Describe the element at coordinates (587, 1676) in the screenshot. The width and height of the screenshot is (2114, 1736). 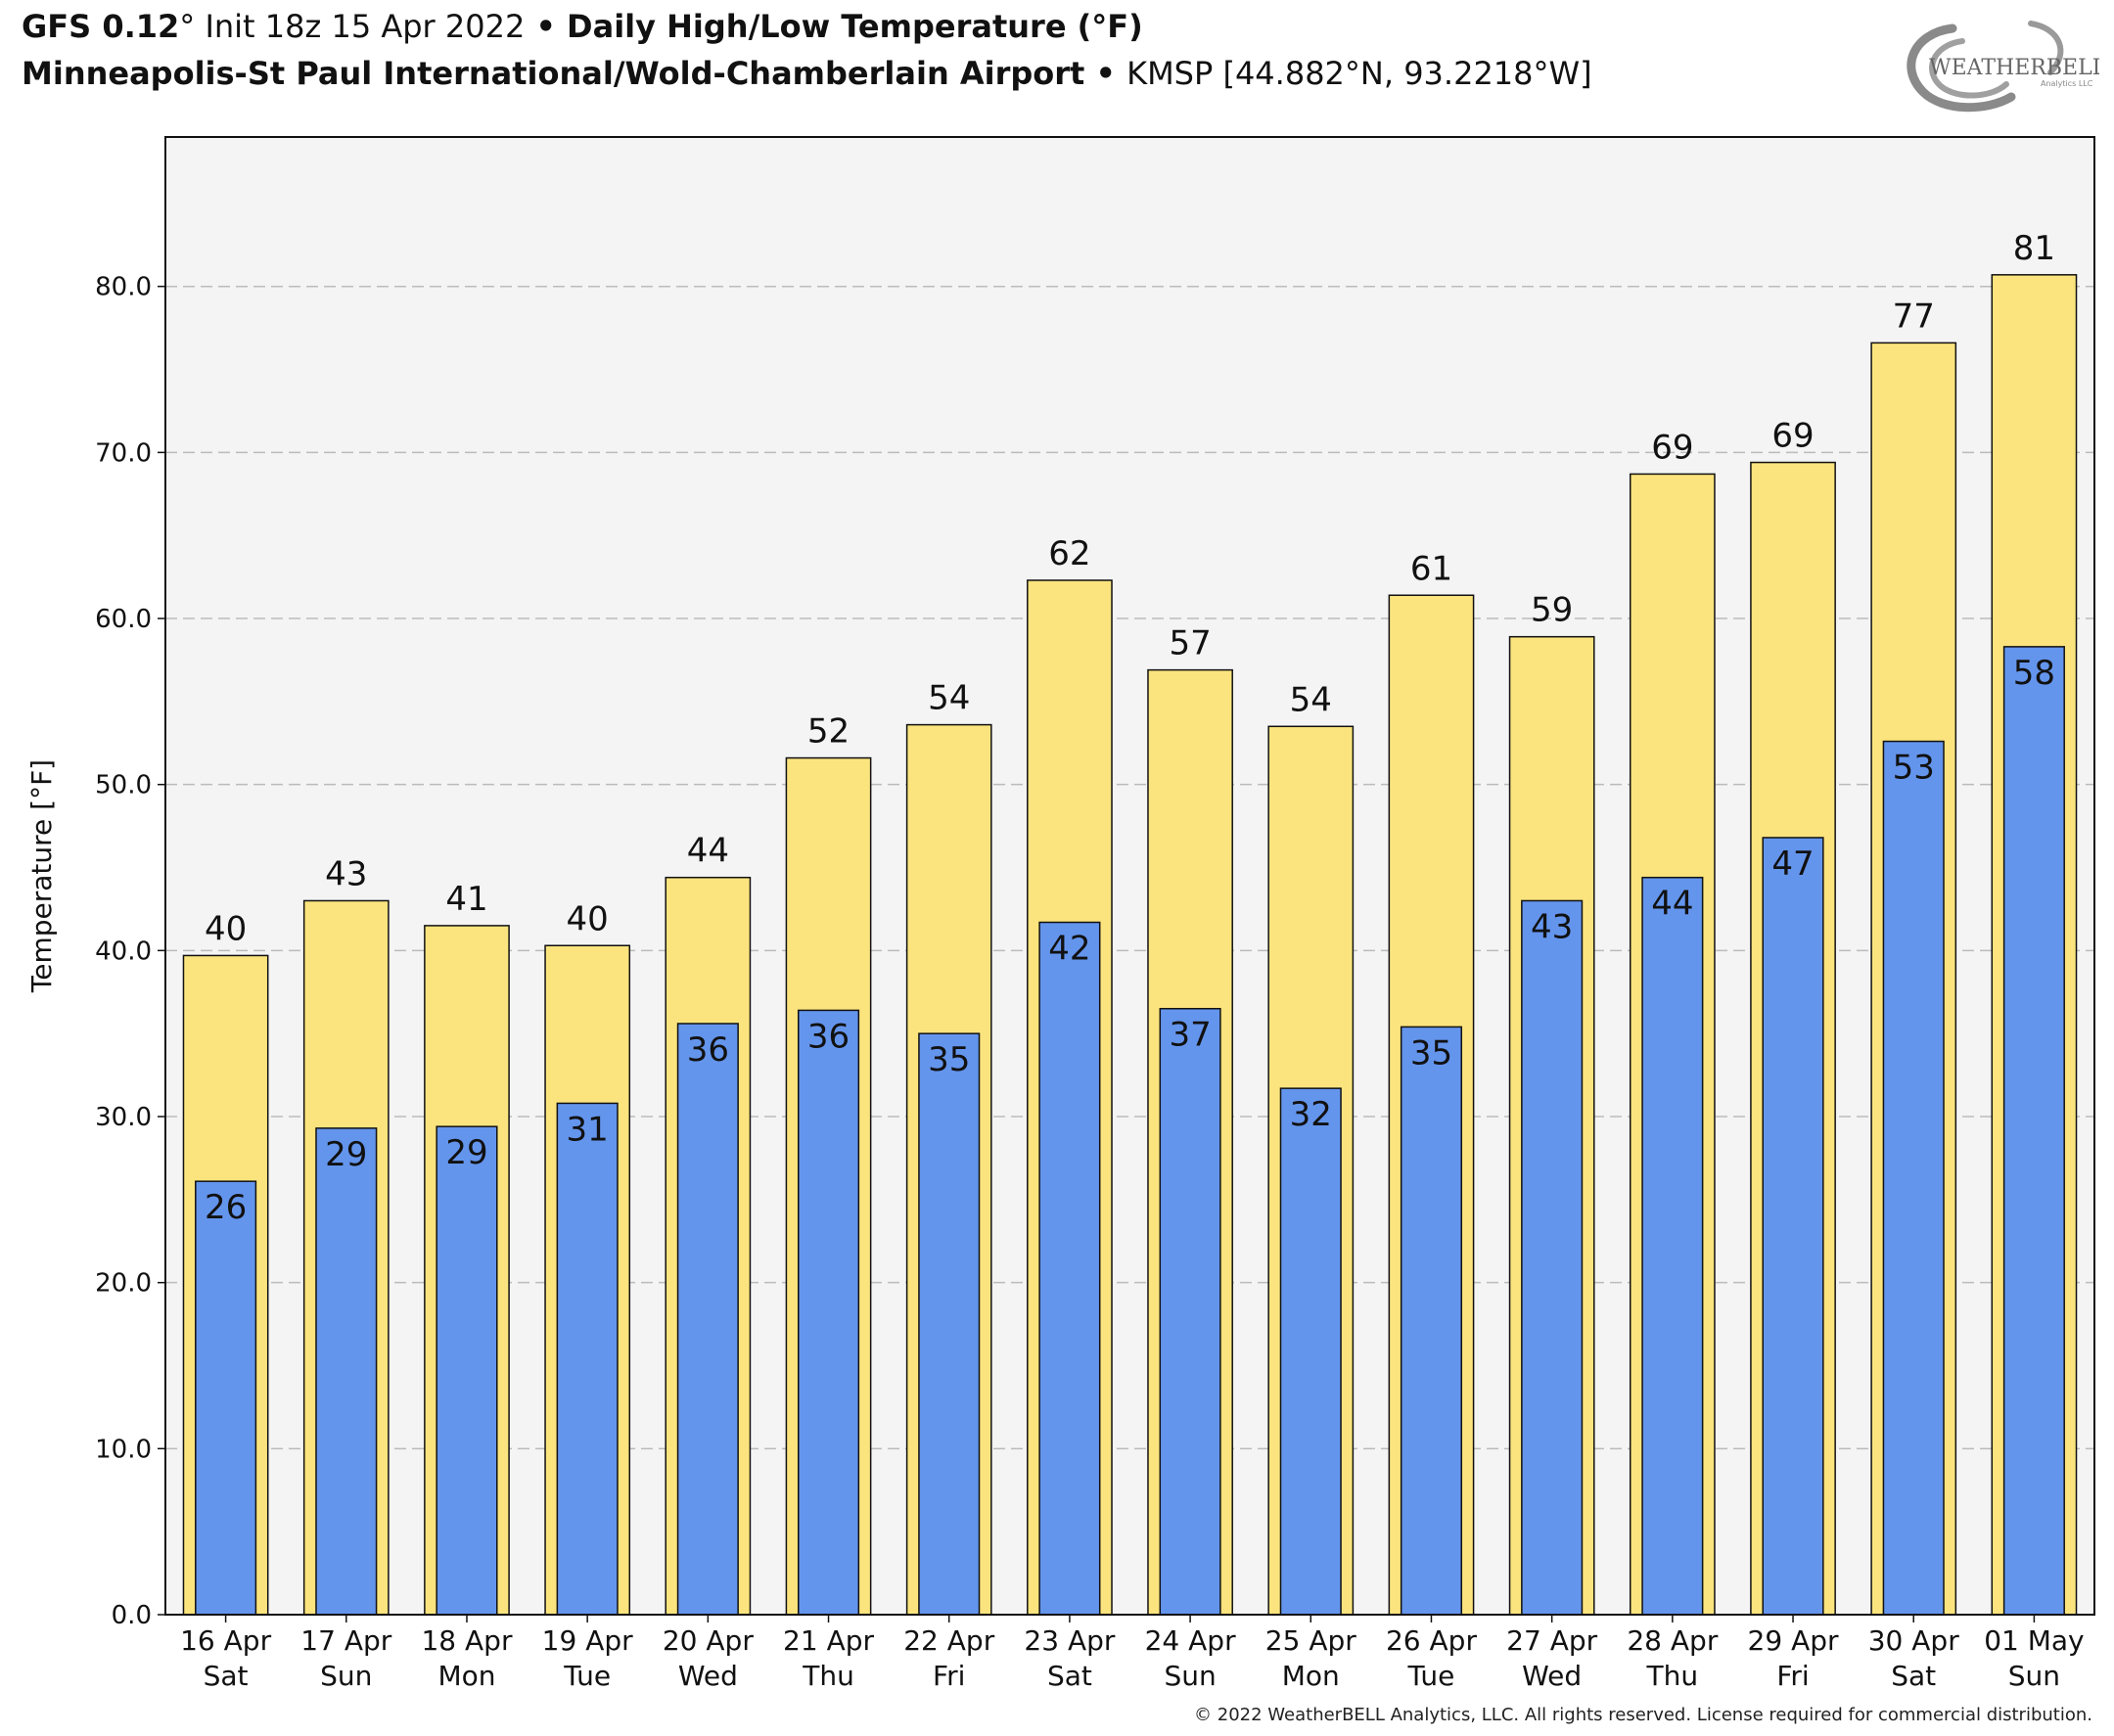
I see `x-tick-label-weekday: Tue` at that location.